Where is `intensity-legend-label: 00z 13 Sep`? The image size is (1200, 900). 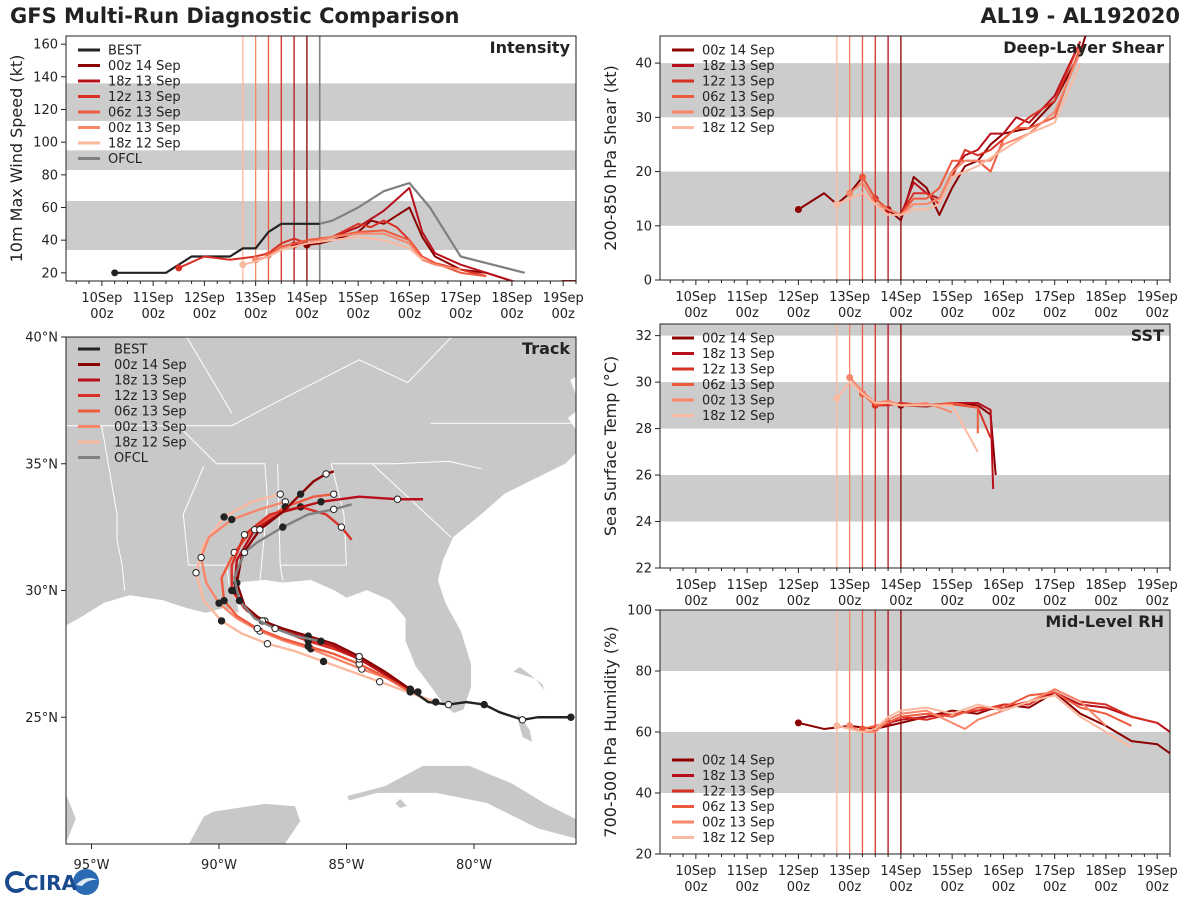
intensity-legend-label: 00z 13 Sep is located at coordinates (144, 128).